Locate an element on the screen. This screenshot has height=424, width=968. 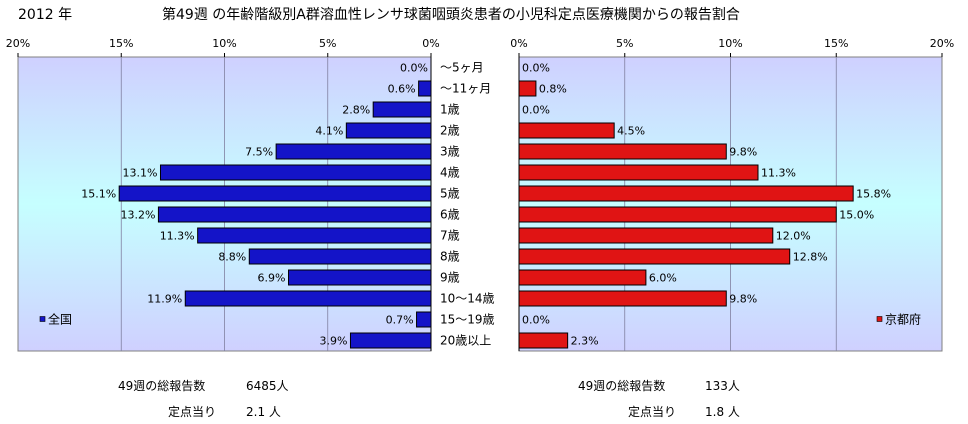
category-label: 8歳 is located at coordinates (450, 257).